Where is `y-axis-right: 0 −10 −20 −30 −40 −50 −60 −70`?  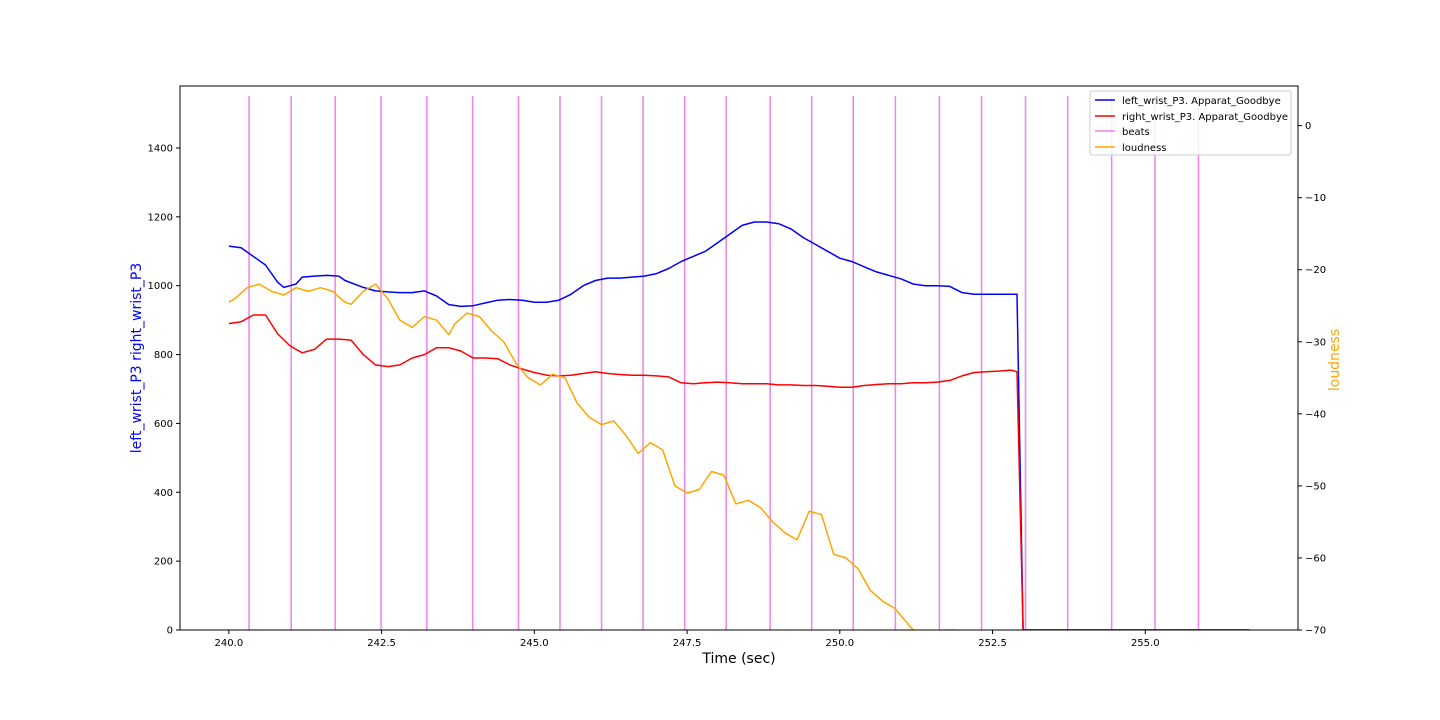
y-axis-right: 0 −10 −20 −30 −40 −50 −60 −70 is located at coordinates (1312, 379).